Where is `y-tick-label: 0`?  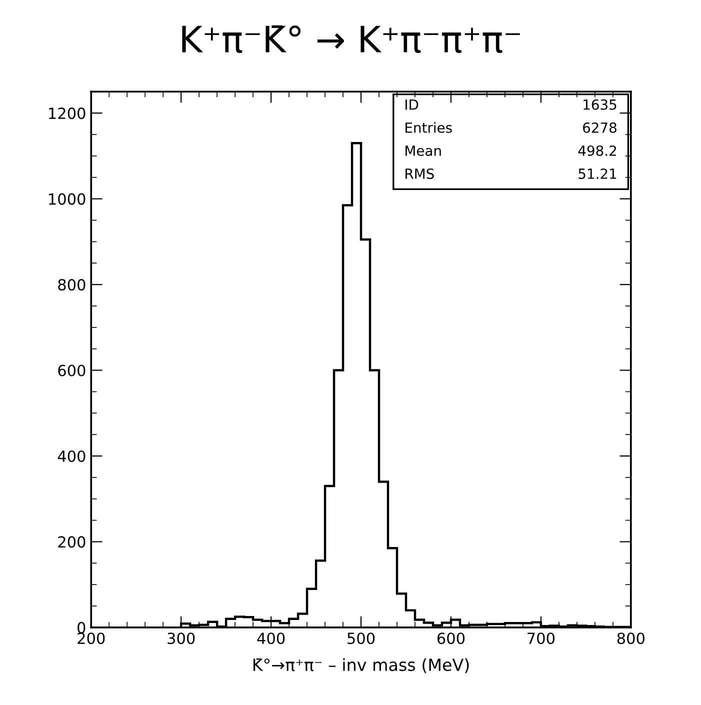
y-tick-label: 0 is located at coordinates (82, 628).